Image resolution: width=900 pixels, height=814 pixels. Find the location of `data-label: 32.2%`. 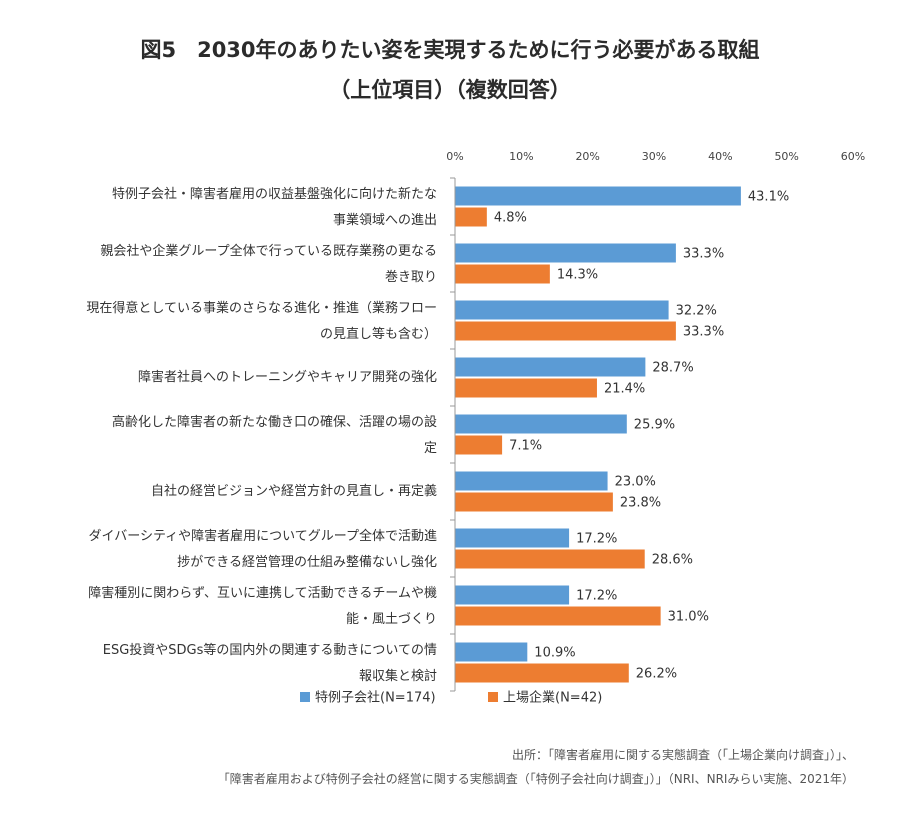

data-label: 32.2% is located at coordinates (696, 311).